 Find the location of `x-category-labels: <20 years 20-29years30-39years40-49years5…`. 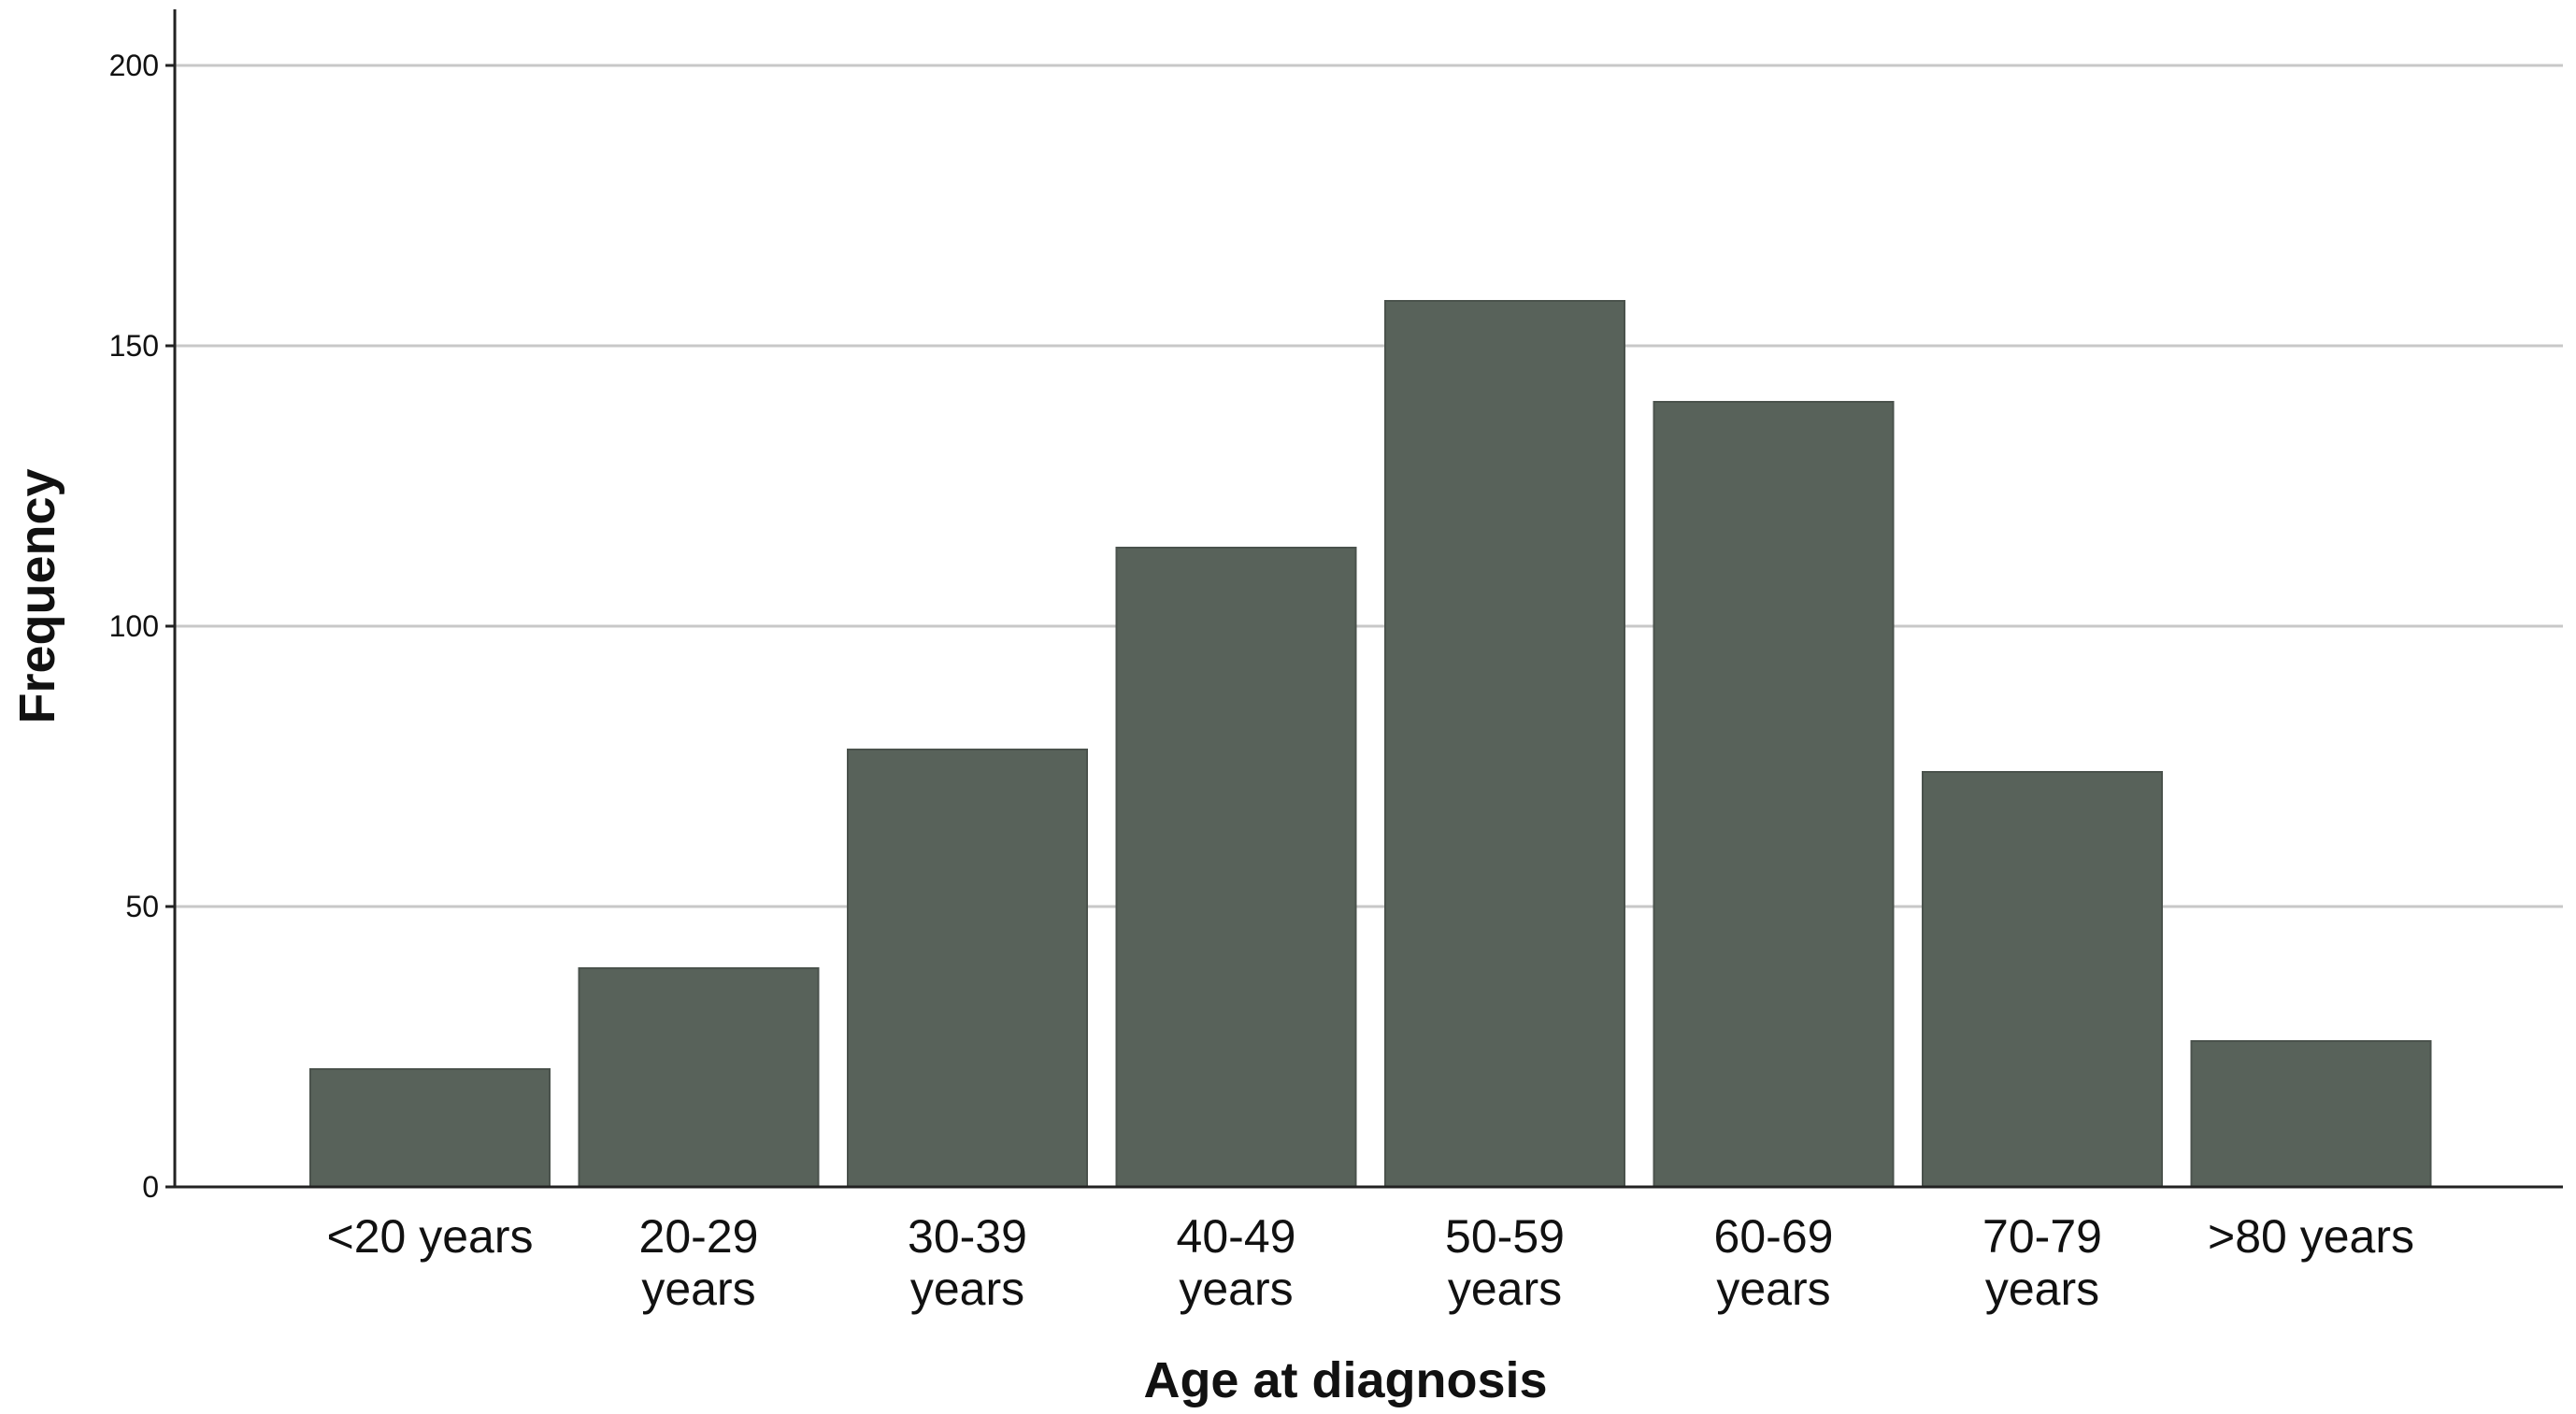

x-category-labels: <20 years 20-29years30-39years40-49years5… is located at coordinates (1370, 1262).